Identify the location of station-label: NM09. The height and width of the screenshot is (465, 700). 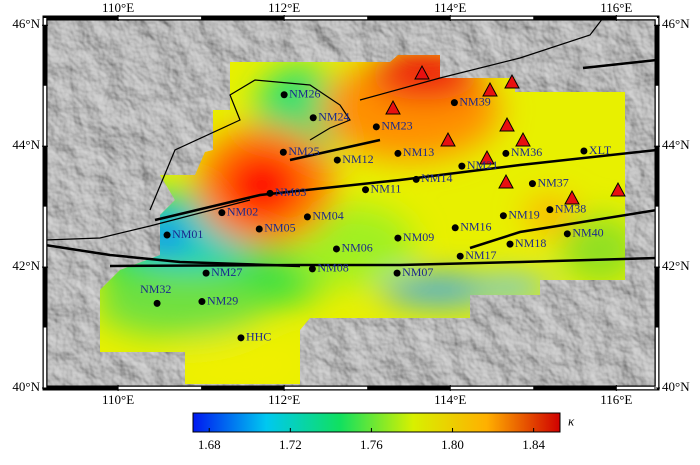
(418, 237).